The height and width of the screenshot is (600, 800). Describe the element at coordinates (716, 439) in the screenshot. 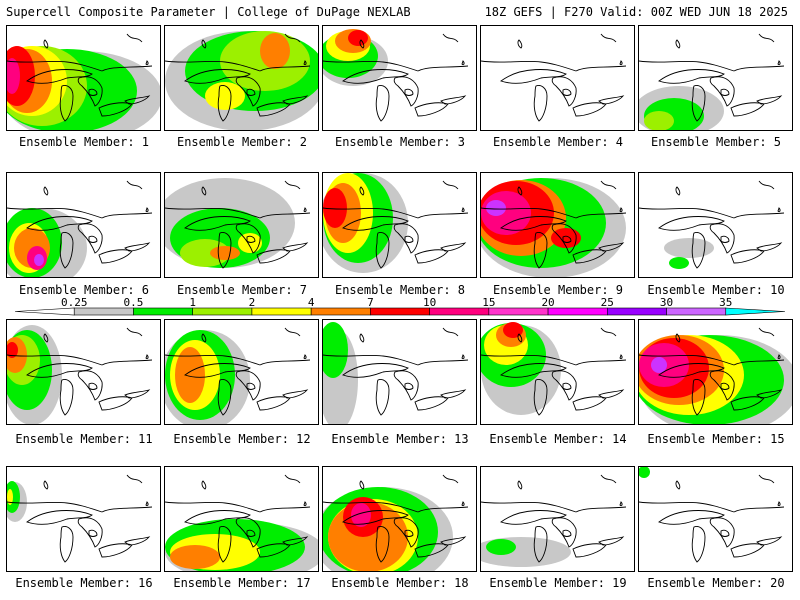

I see `ensemble-member-label: Ensemble Member: 15` at that location.